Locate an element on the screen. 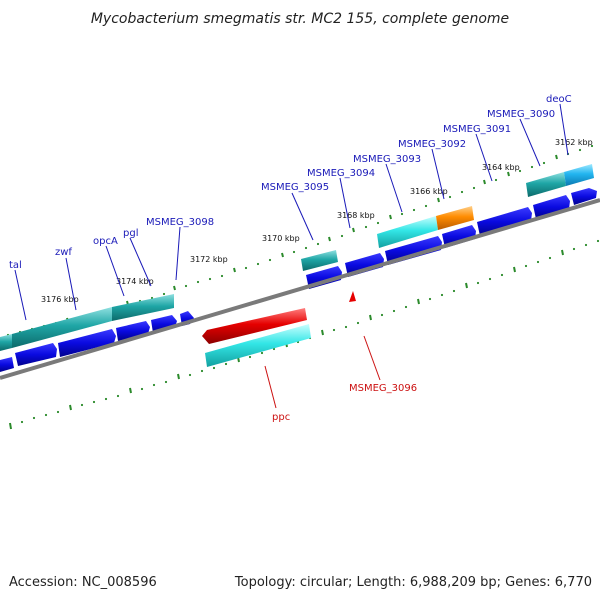  scale-label: 3164 kbp is located at coordinates (501, 167).